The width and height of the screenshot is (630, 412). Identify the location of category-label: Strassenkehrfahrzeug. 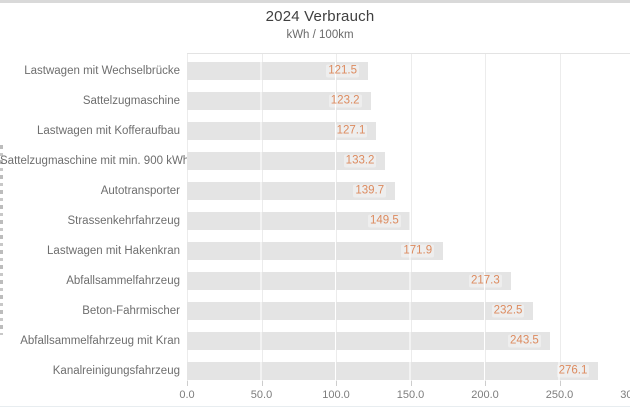
(123, 221).